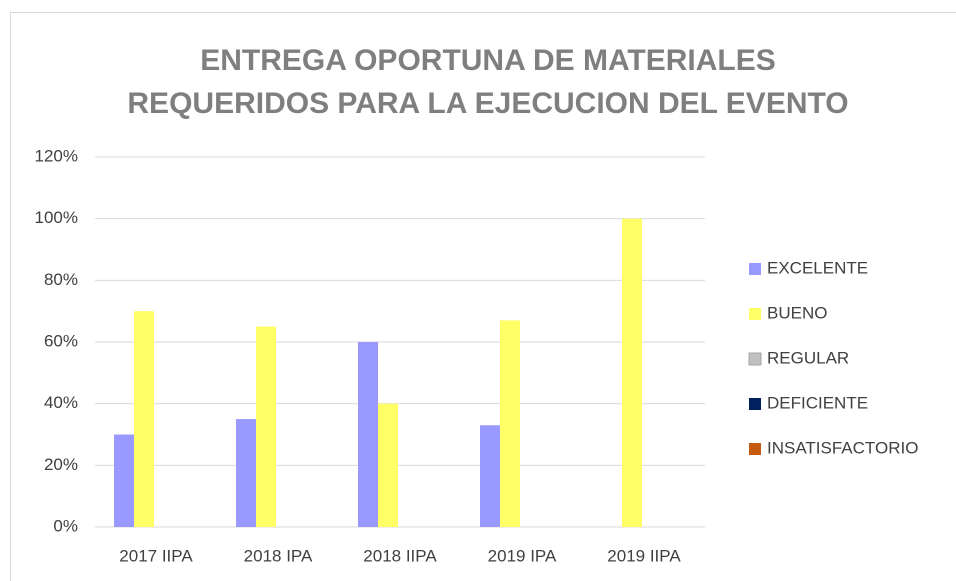 The width and height of the screenshot is (956, 581). Describe the element at coordinates (842, 447) in the screenshot. I see `legend-label: INSATISFACTORIO` at that location.